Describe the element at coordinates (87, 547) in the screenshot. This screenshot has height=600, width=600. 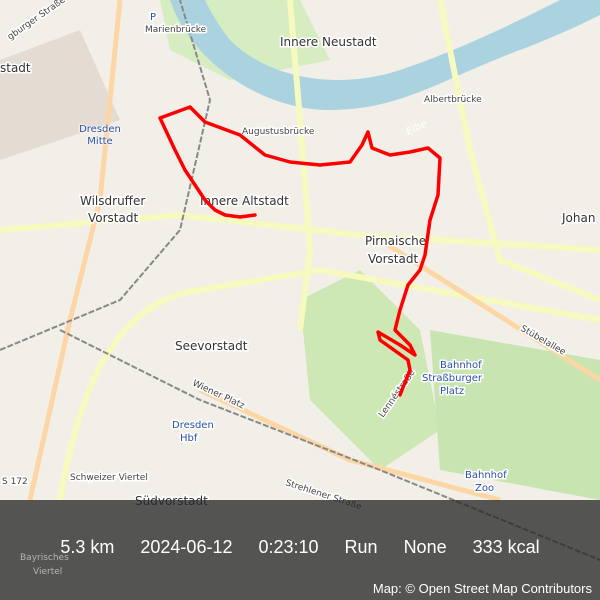
I see `stat-distance: 5.3 km` at that location.